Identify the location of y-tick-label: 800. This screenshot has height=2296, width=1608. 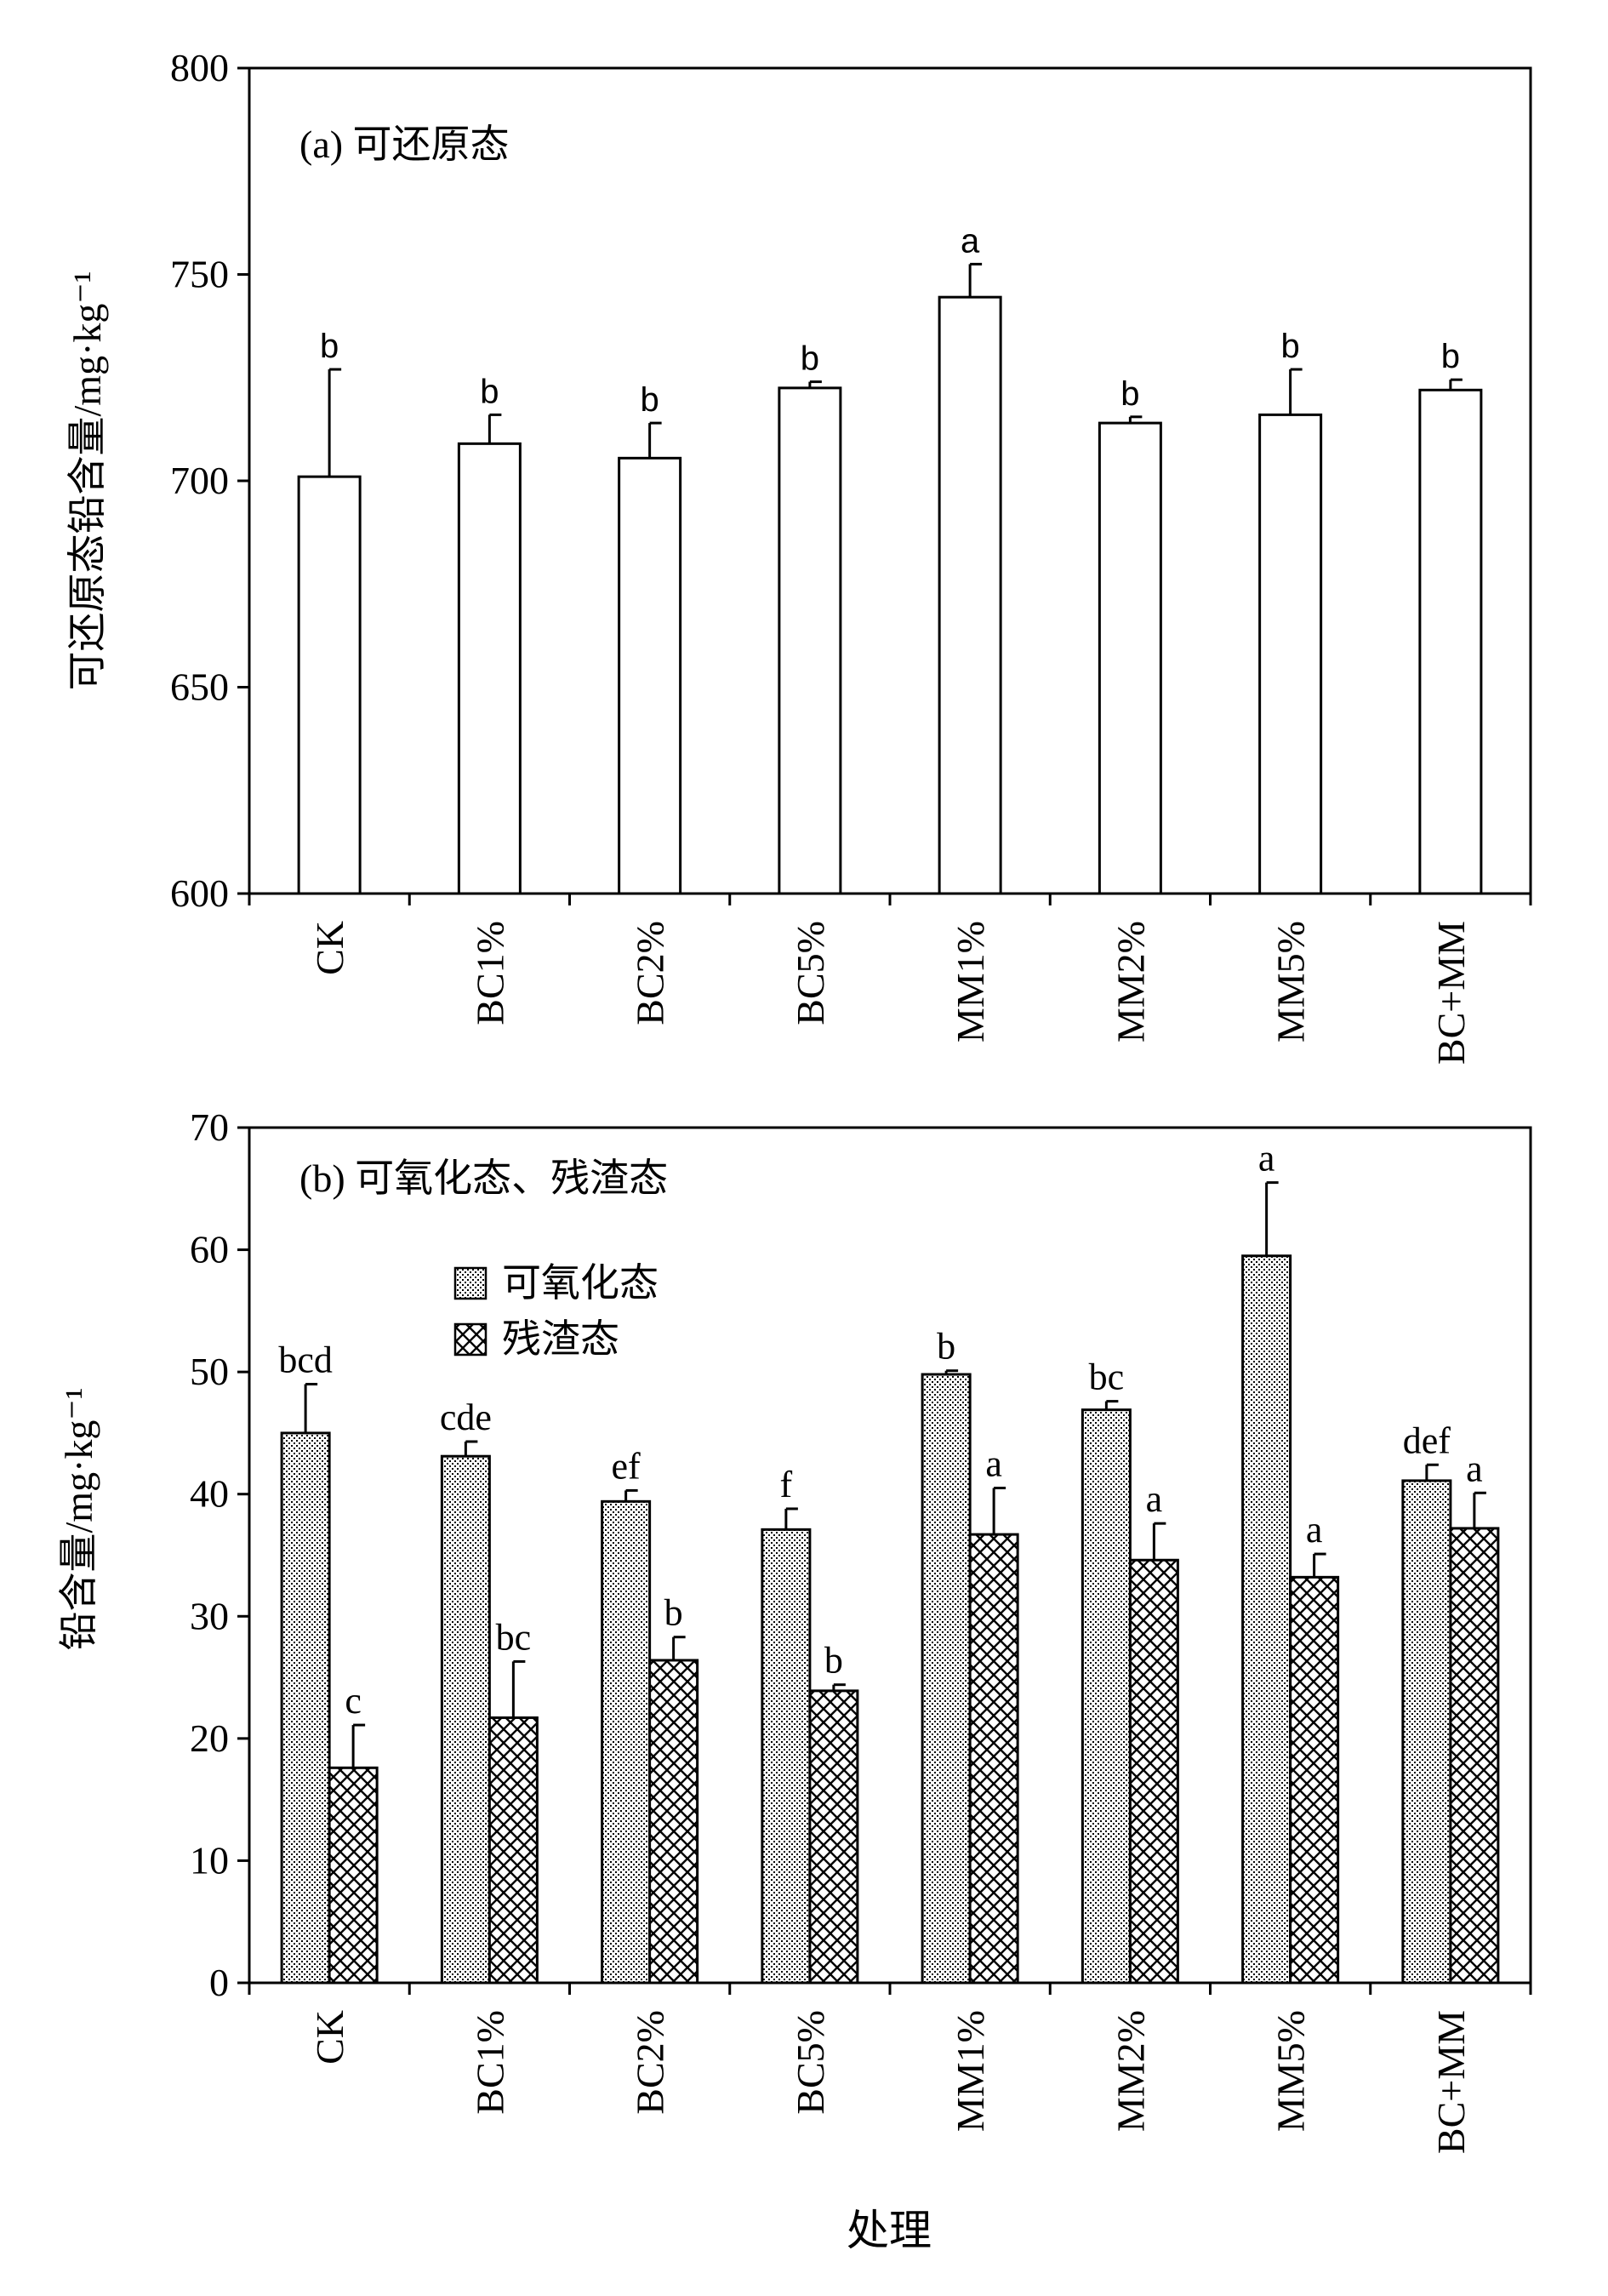
(199, 67).